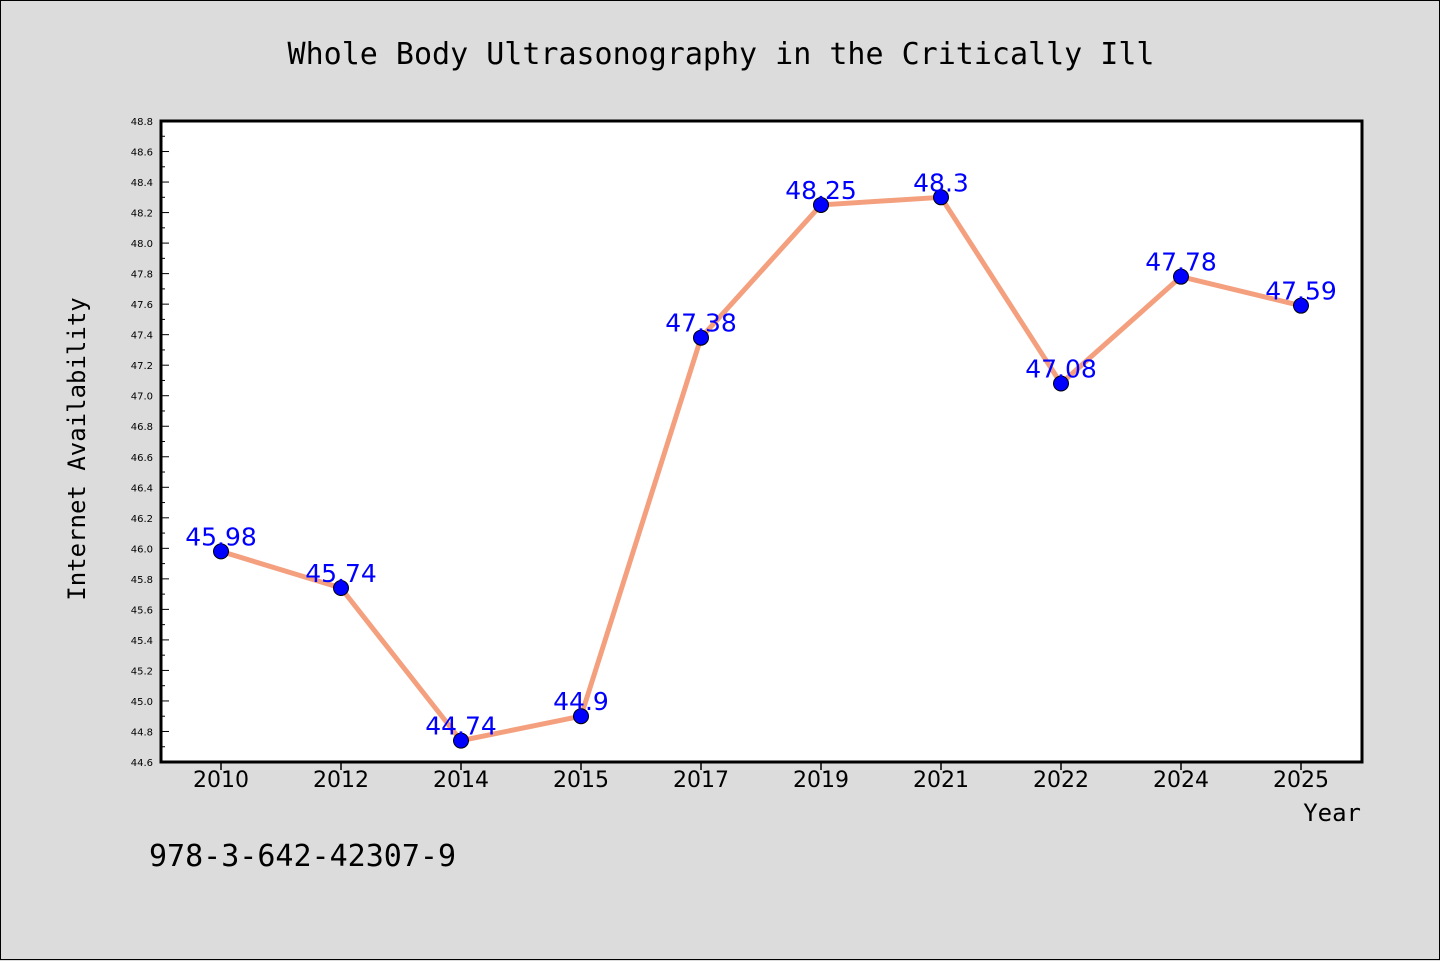  What do you see at coordinates (821, 780) in the screenshot?
I see `x-tick-label: 2019` at bounding box center [821, 780].